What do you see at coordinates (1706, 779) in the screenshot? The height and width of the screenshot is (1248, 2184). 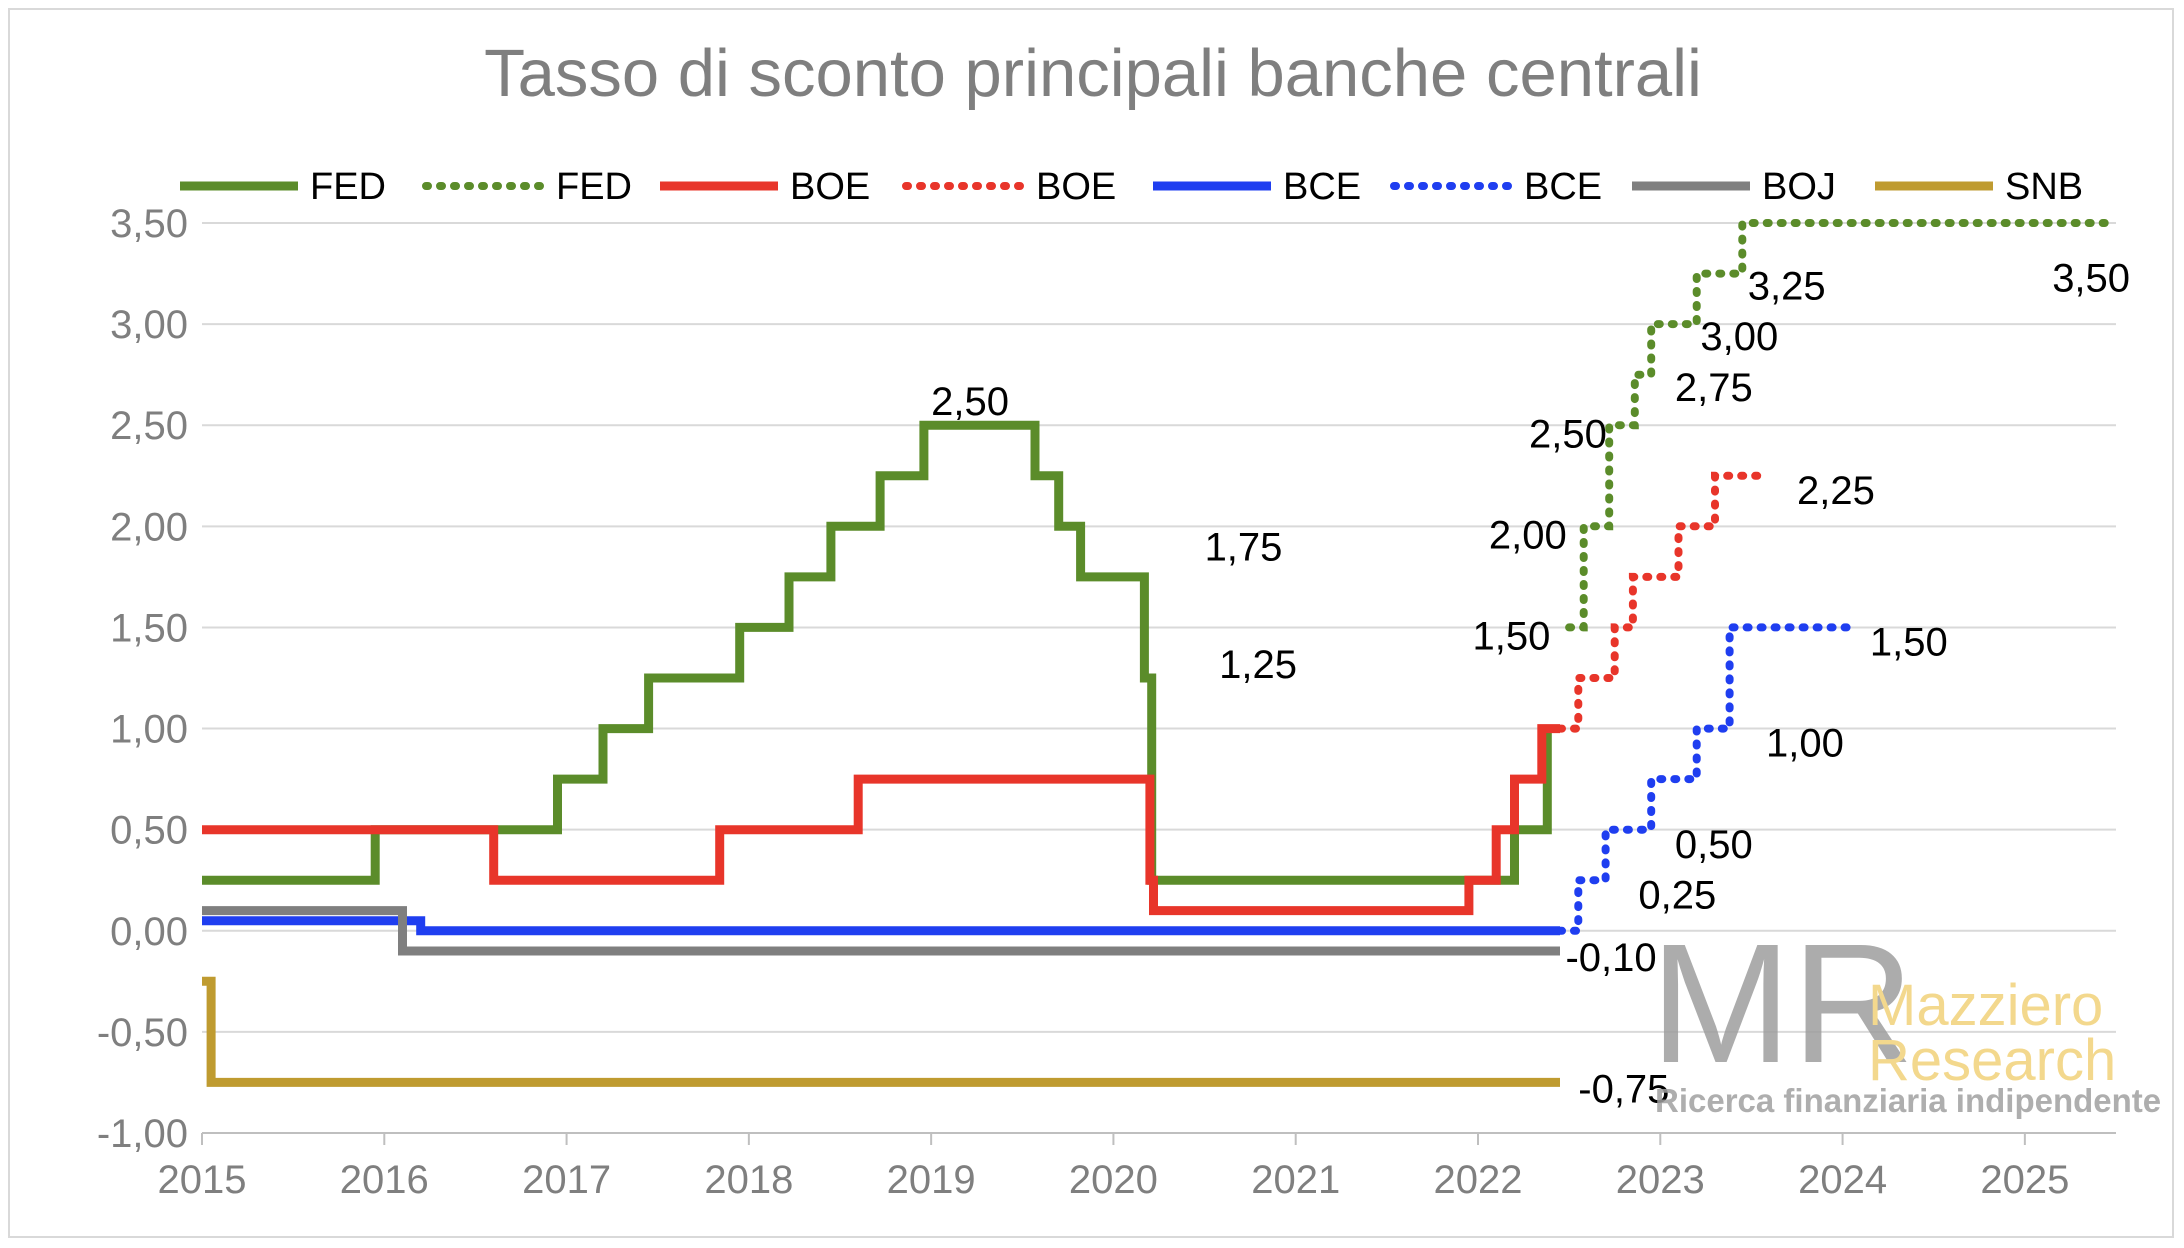 I see `series-line-bce-dotted` at bounding box center [1706, 779].